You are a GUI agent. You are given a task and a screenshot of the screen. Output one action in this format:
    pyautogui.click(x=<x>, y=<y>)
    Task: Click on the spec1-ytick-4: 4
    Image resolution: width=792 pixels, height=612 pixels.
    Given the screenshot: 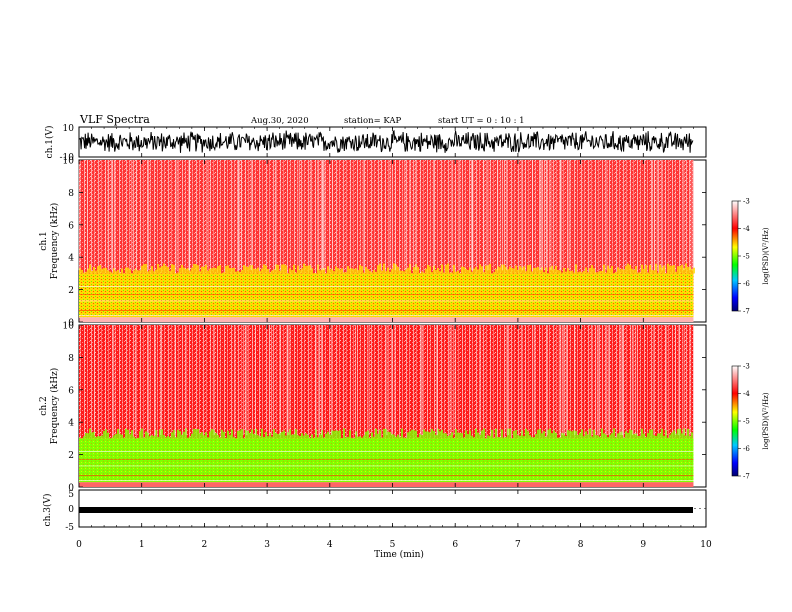 What is the action you would take?
    pyautogui.click(x=71, y=259)
    